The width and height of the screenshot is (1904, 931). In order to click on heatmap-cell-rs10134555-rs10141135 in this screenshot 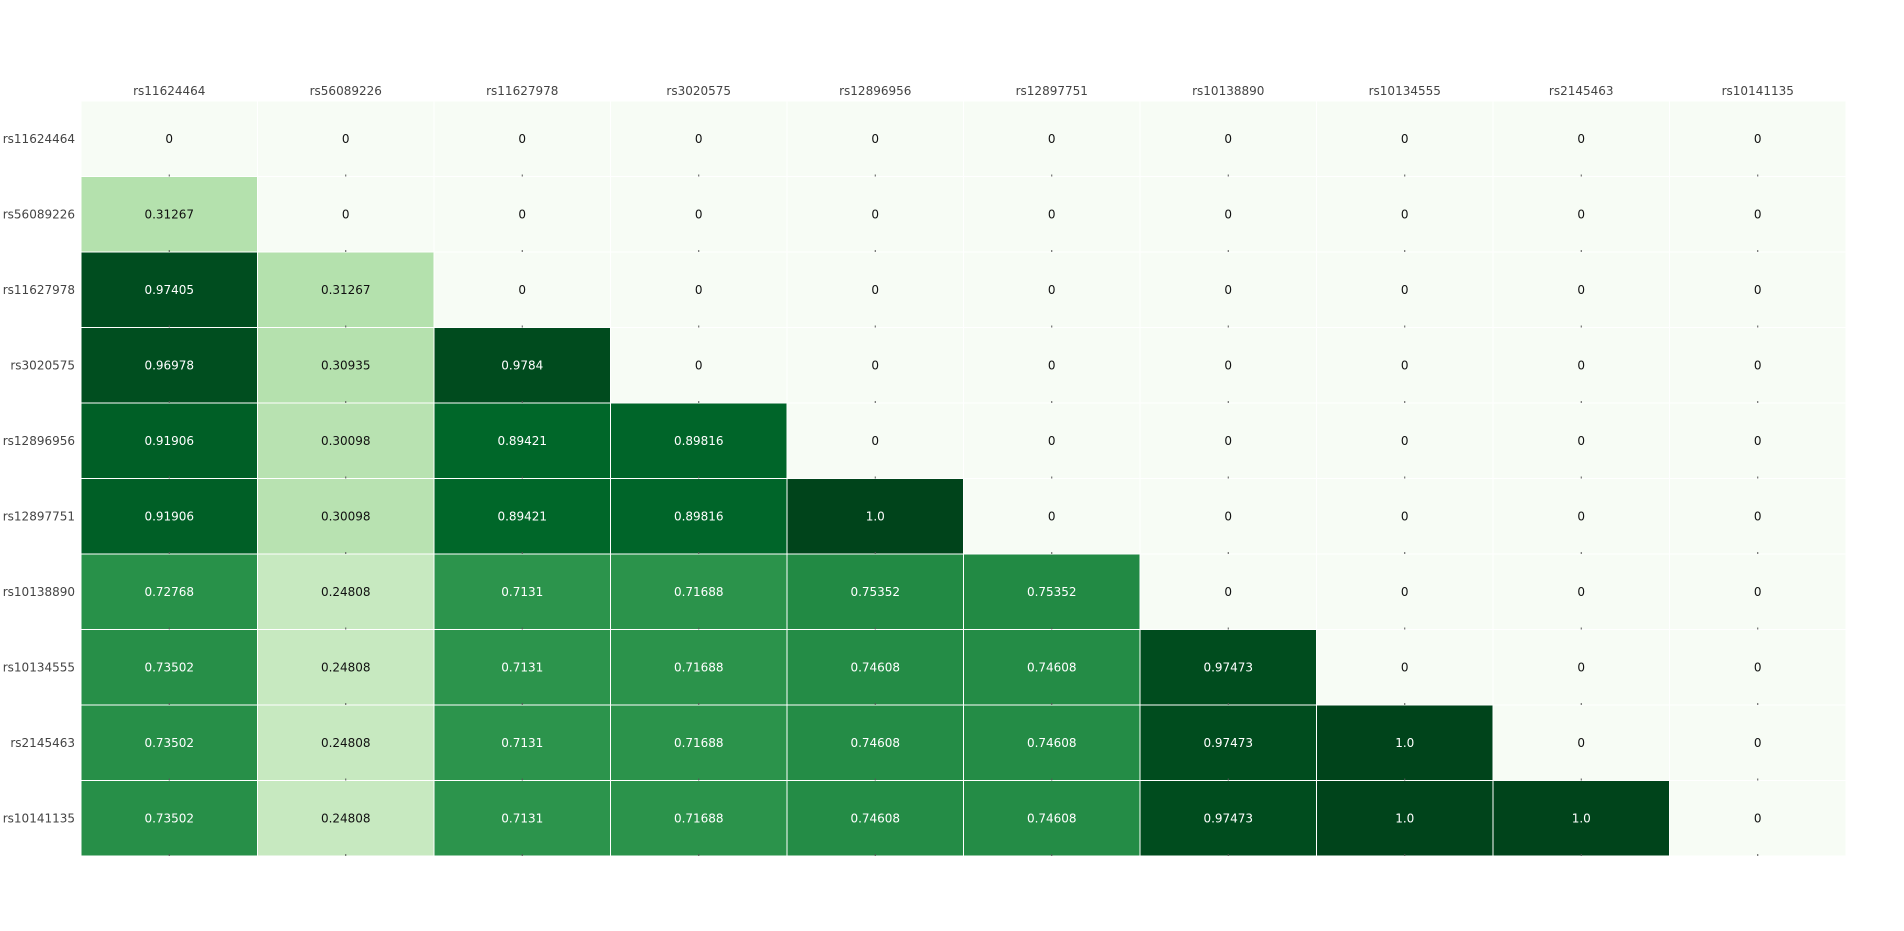, I will do `click(1758, 667)`.